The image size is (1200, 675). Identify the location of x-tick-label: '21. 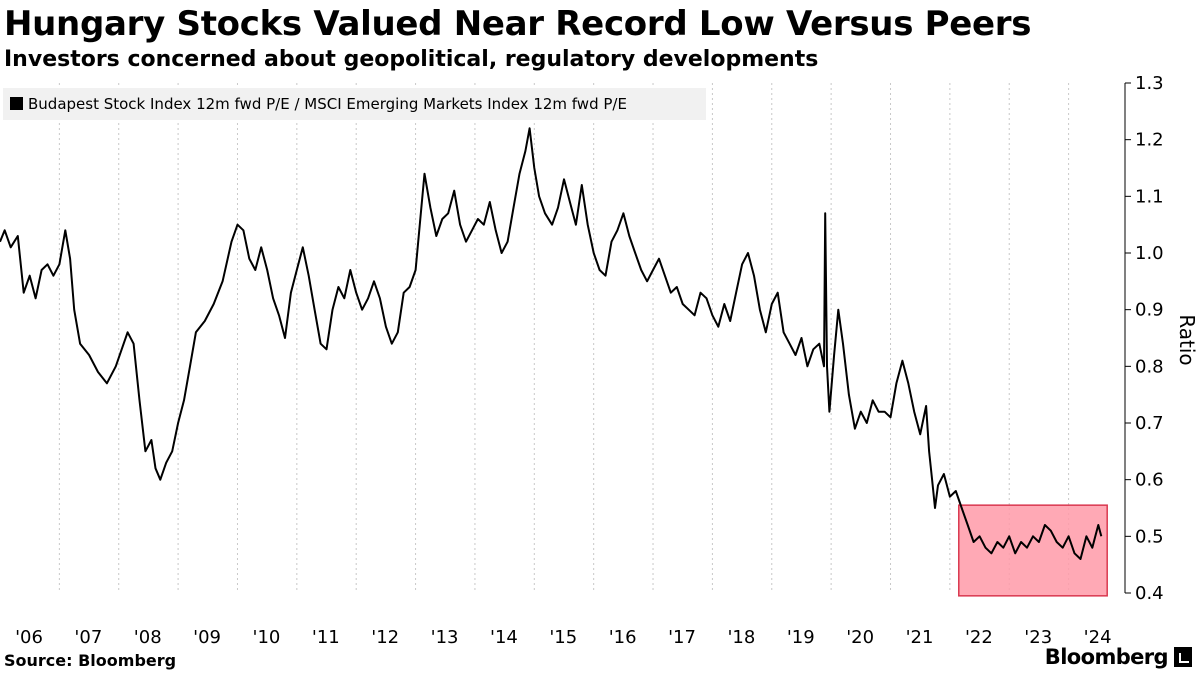
(920, 637).